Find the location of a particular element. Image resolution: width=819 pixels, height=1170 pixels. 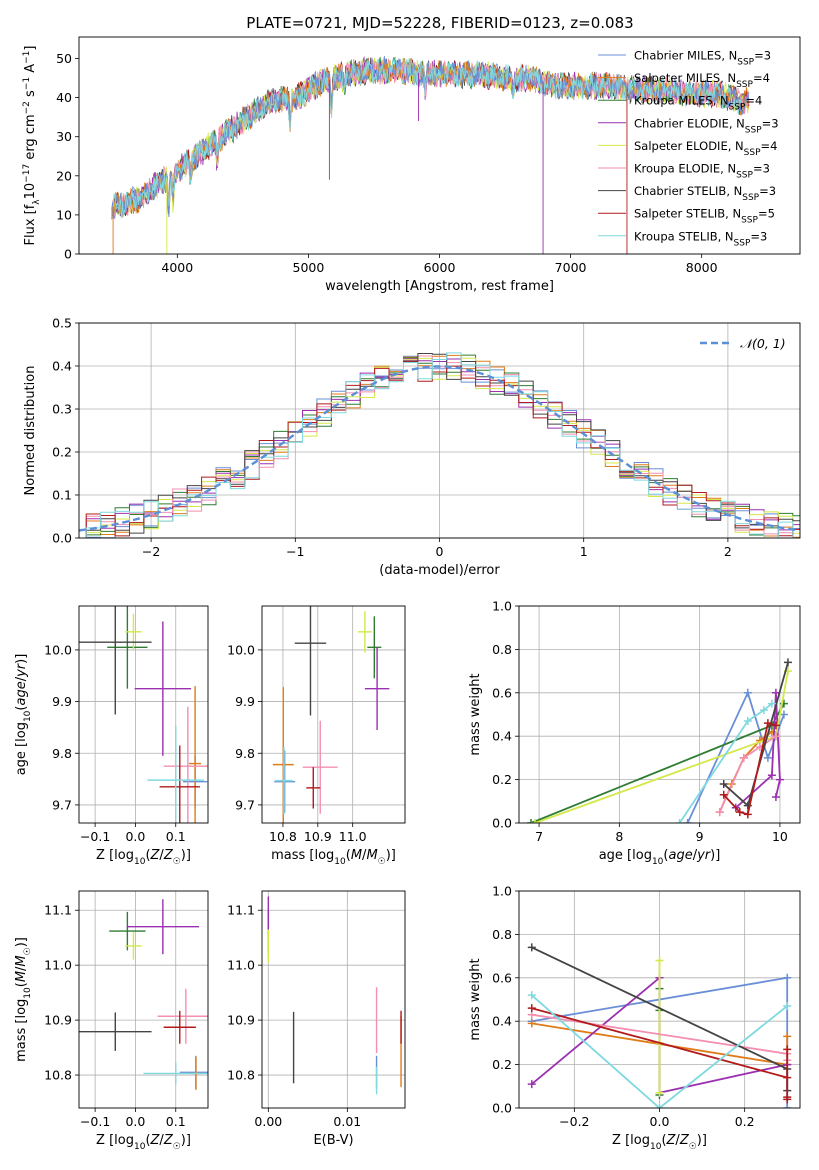

label-part: =5 is located at coordinates (766, 214).